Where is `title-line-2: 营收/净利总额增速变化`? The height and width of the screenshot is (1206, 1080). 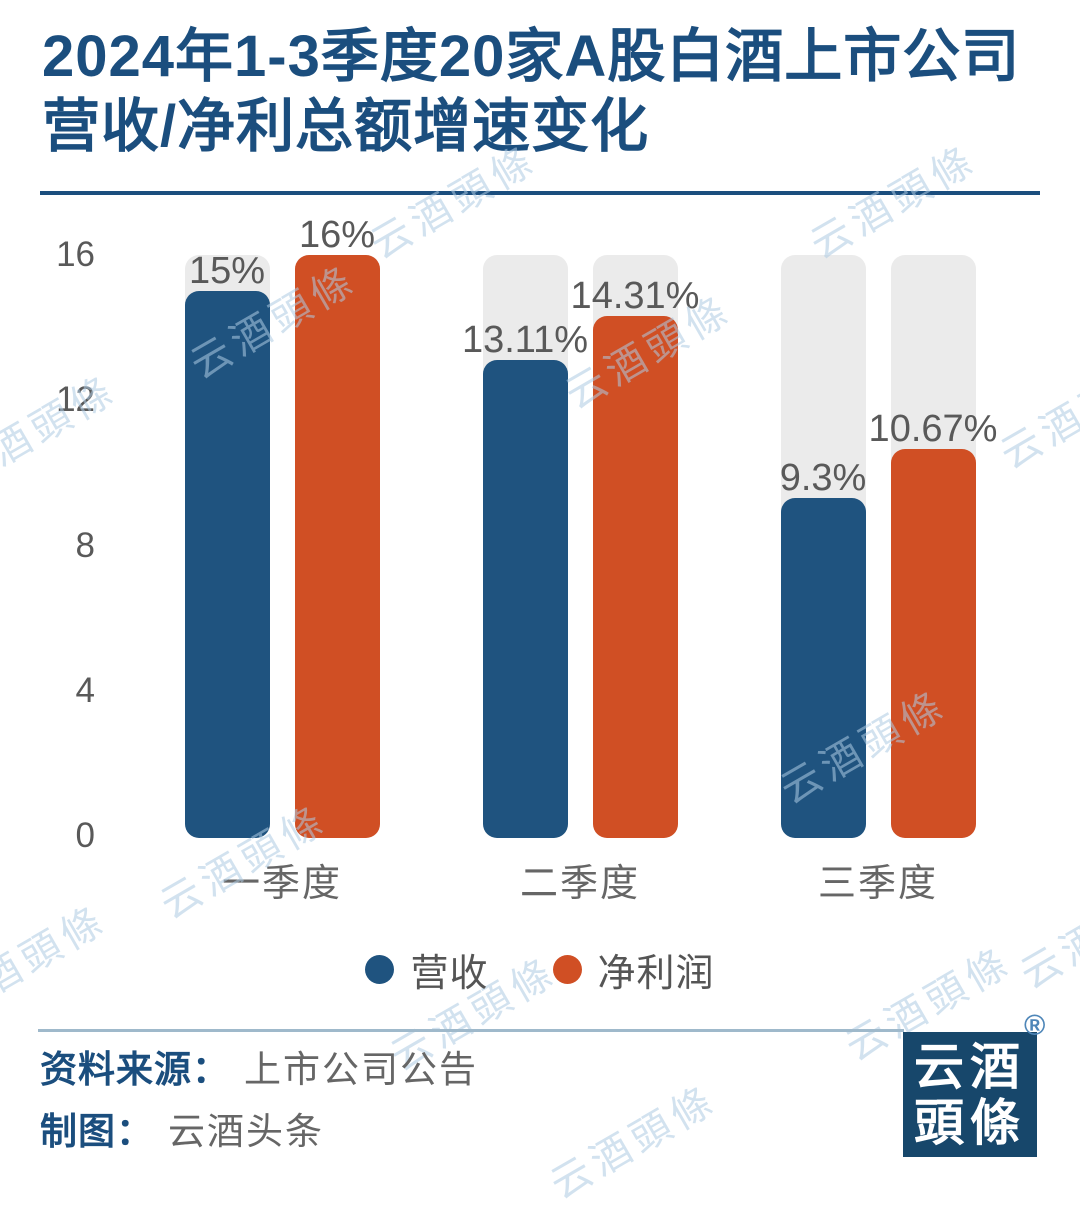 title-line-2: 营收/净利总额增速变化 is located at coordinates (346, 126).